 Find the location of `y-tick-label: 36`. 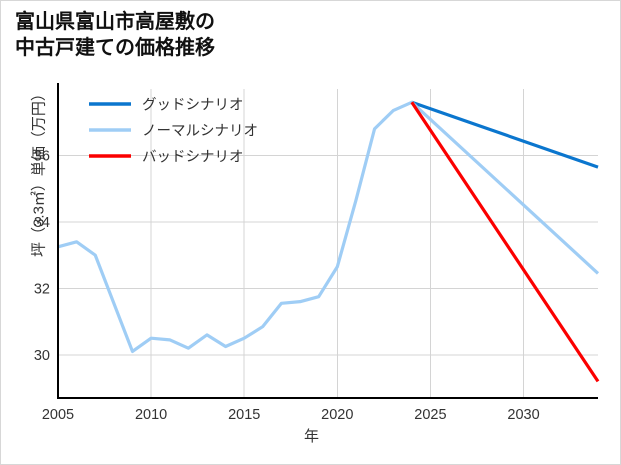

y-tick-label: 36 is located at coordinates (42, 156).